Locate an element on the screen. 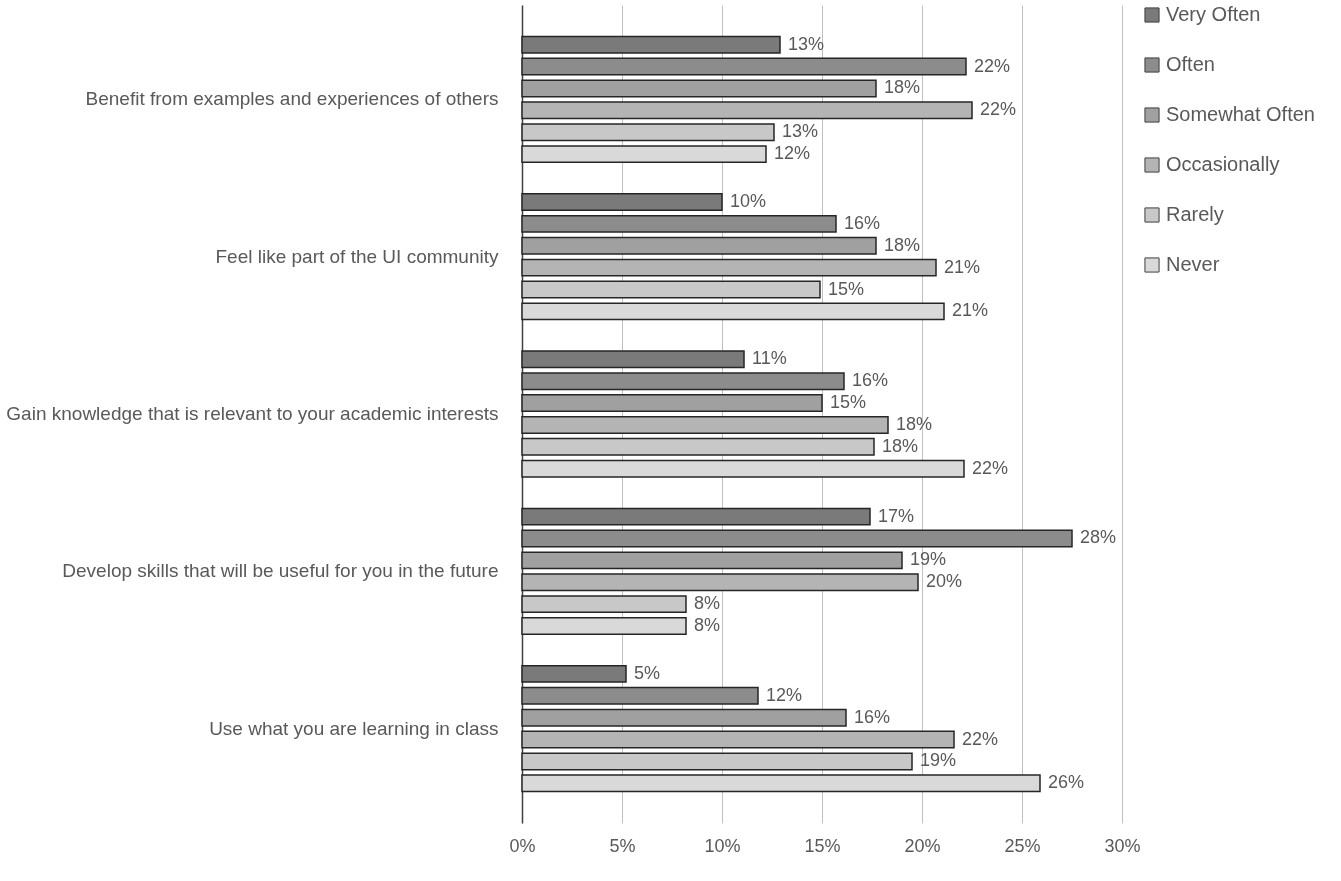 The height and width of the screenshot is (881, 1341). legend-label: Never is located at coordinates (1193, 264).